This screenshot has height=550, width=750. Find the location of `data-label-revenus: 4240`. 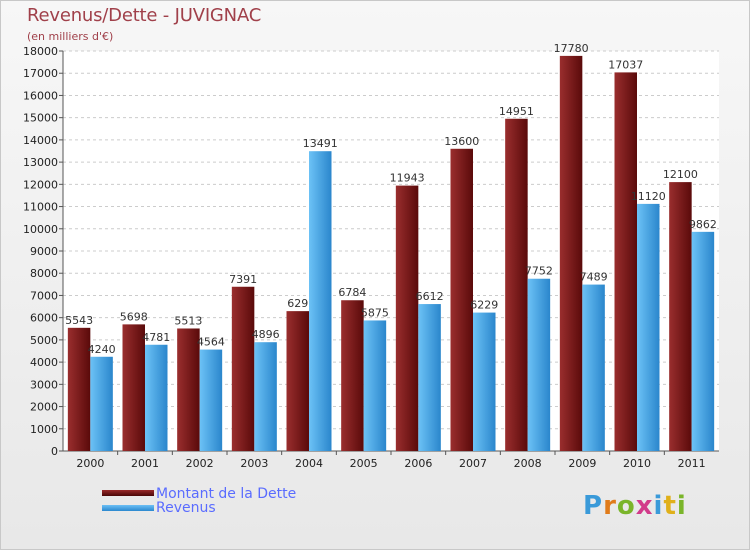

data-label-revenus: 4240 is located at coordinates (102, 349).